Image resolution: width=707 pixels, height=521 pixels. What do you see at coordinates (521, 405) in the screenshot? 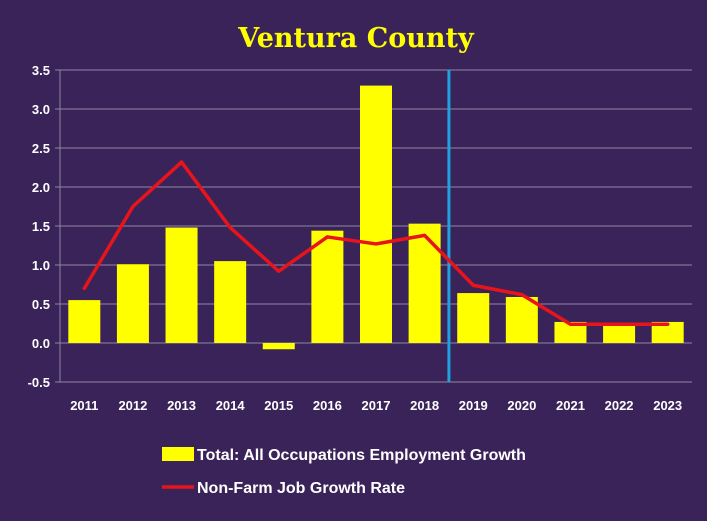
I see `x-tick-label: 2020` at bounding box center [521, 405].